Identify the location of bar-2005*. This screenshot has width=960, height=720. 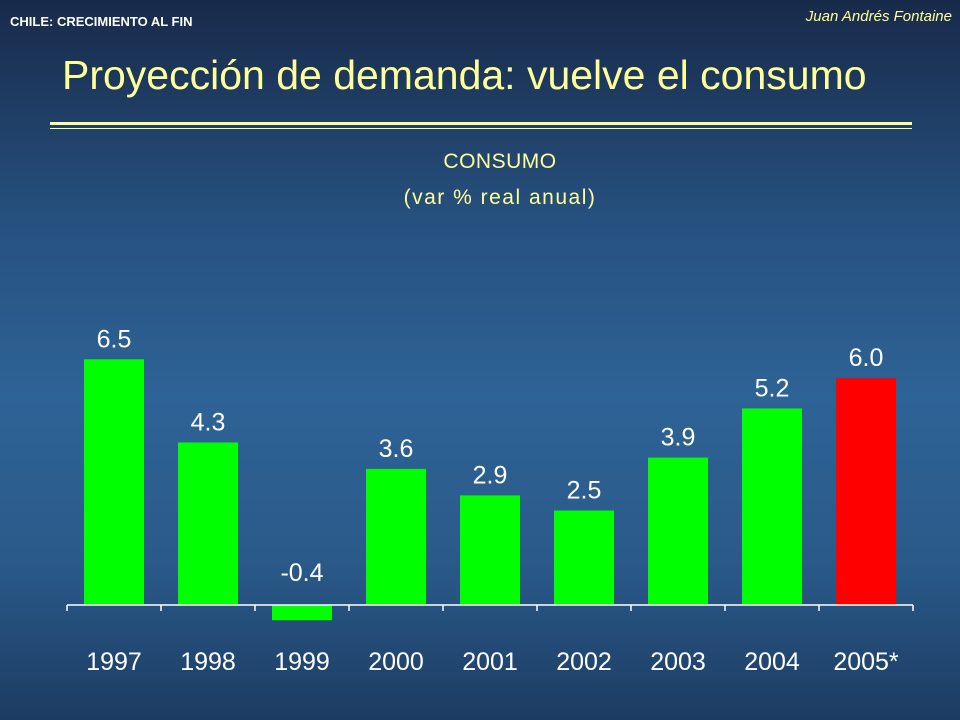
(866, 491).